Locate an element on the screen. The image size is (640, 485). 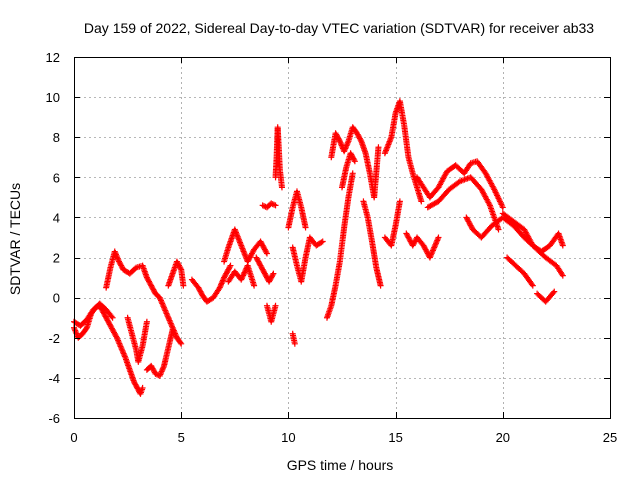
y-tick-label: -6 is located at coordinates (54, 418).